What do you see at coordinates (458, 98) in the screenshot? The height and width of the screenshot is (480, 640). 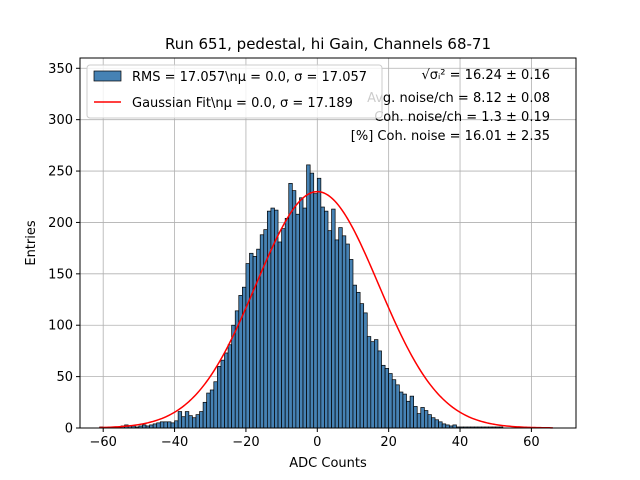 I see `annotation-avg-noise: Avg. noise/ch = 8.12 ± 0.08` at bounding box center [458, 98].